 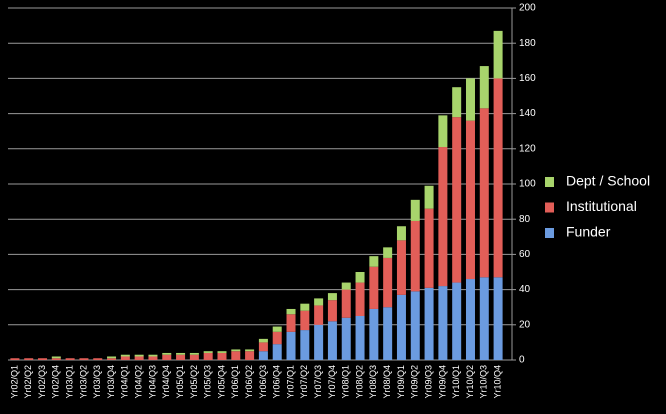 I want to click on x-tick-label: Yr09/Q4, so click(x=442, y=382).